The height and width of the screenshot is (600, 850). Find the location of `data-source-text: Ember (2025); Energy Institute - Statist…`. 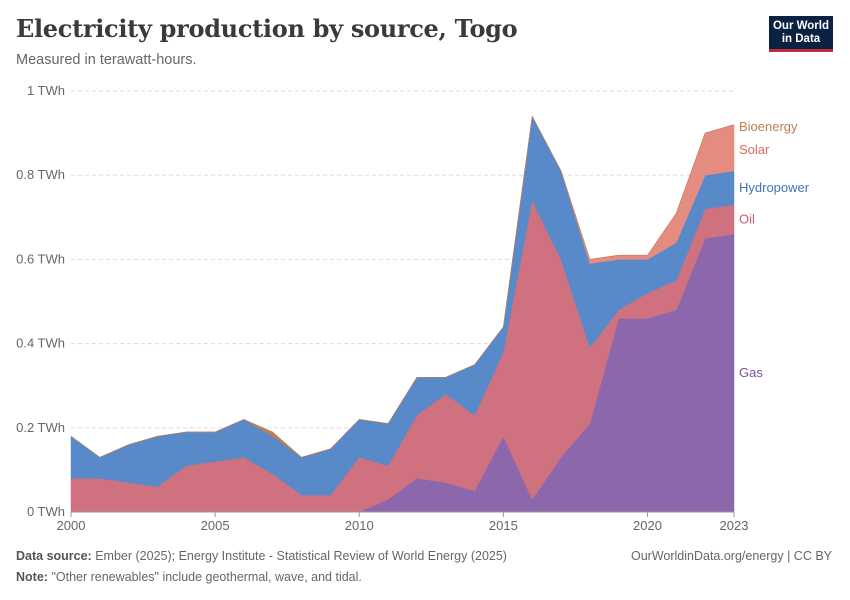

data-source-text: Ember (2025); Energy Institute - Statist… is located at coordinates (301, 556).